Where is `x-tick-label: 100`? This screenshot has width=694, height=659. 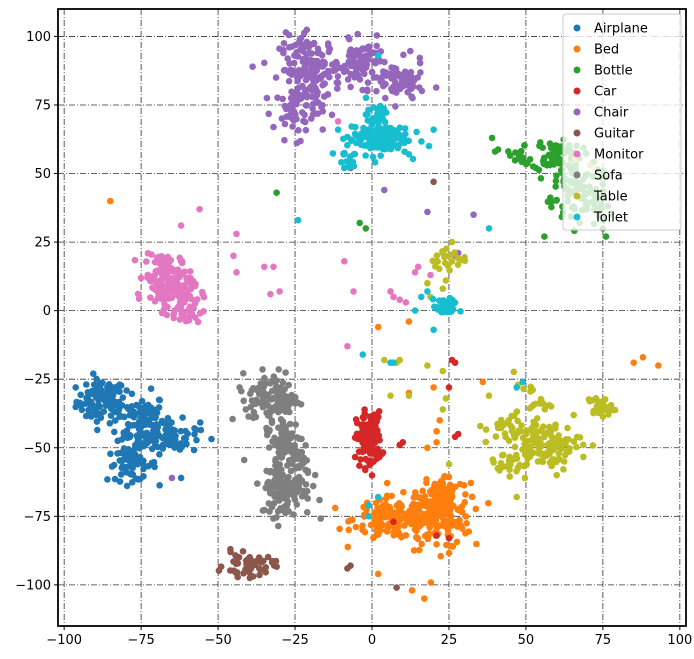
x-tick-label: 100 is located at coordinates (679, 640).